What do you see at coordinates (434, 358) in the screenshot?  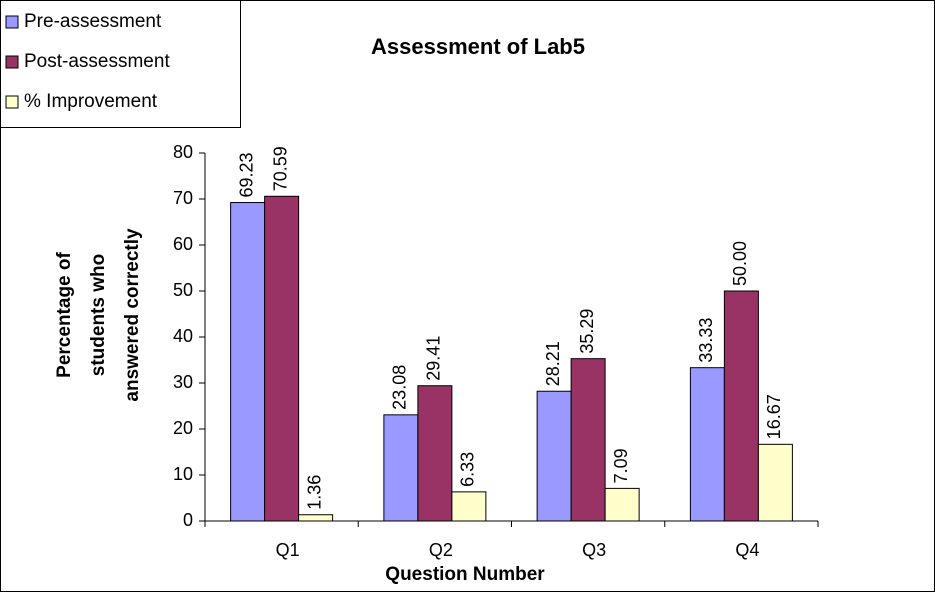 I see `value-label: 29.41` at bounding box center [434, 358].